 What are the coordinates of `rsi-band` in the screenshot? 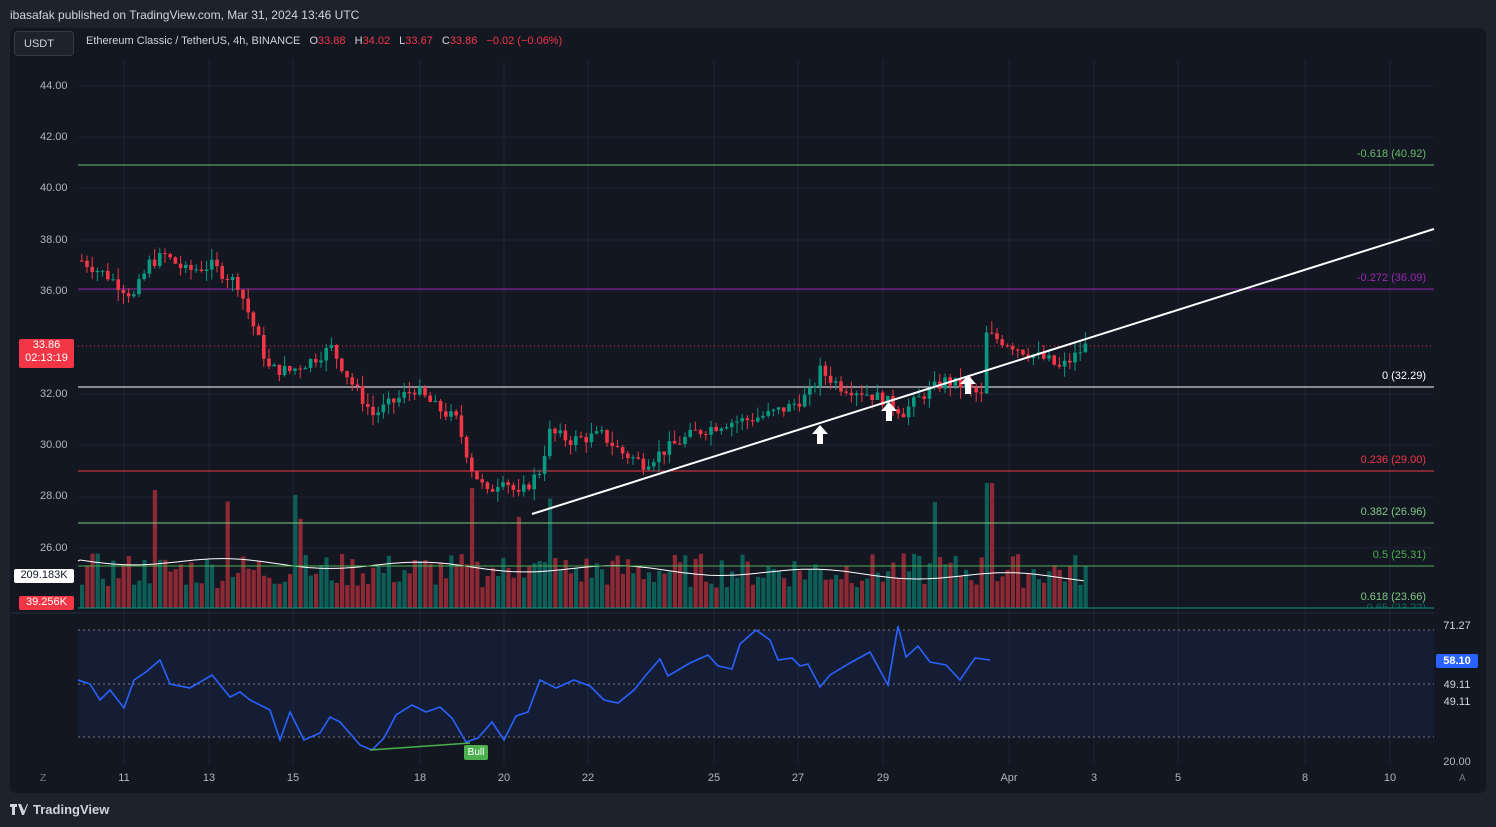 It's located at (756, 683).